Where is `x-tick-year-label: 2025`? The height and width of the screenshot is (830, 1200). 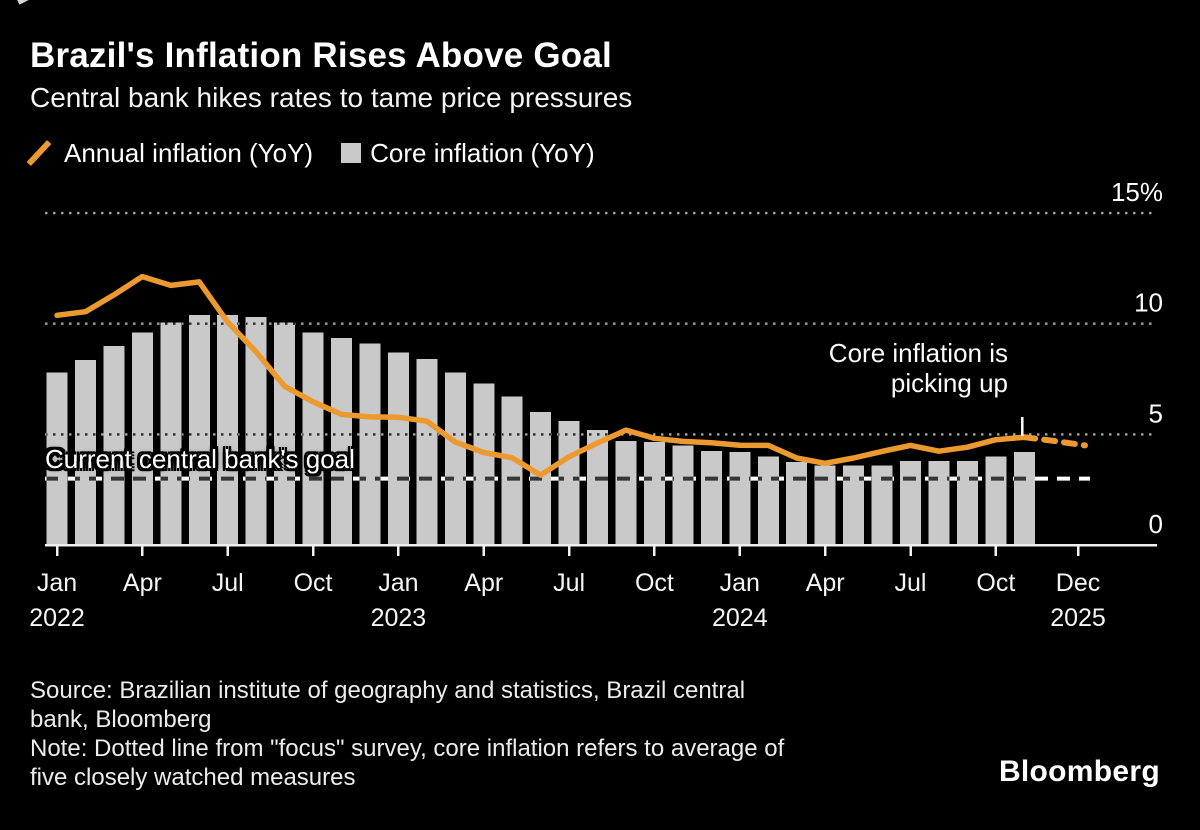
x-tick-year-label: 2025 is located at coordinates (1078, 618).